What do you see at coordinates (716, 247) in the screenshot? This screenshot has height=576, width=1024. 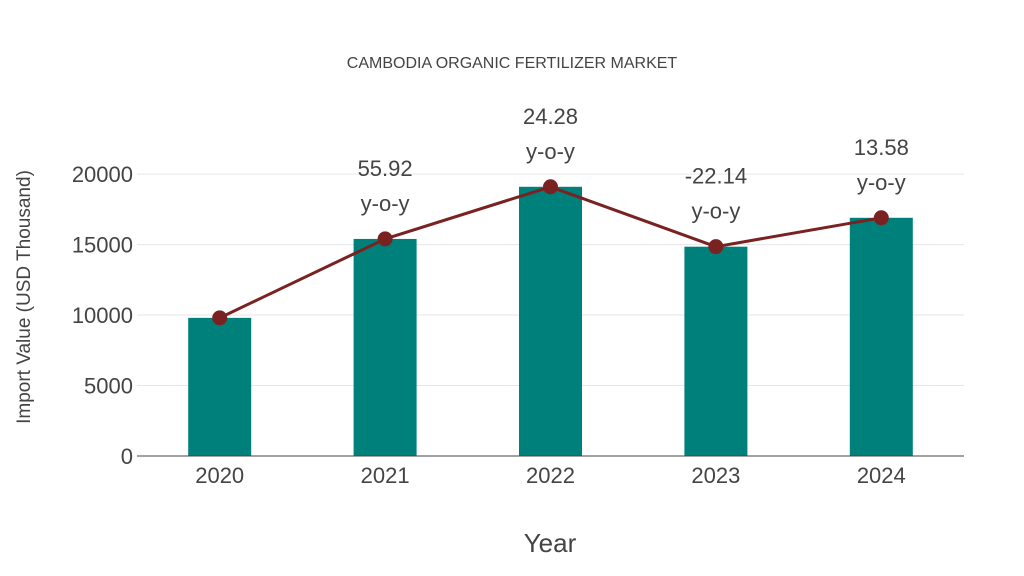 I see `trend-point-2023` at bounding box center [716, 247].